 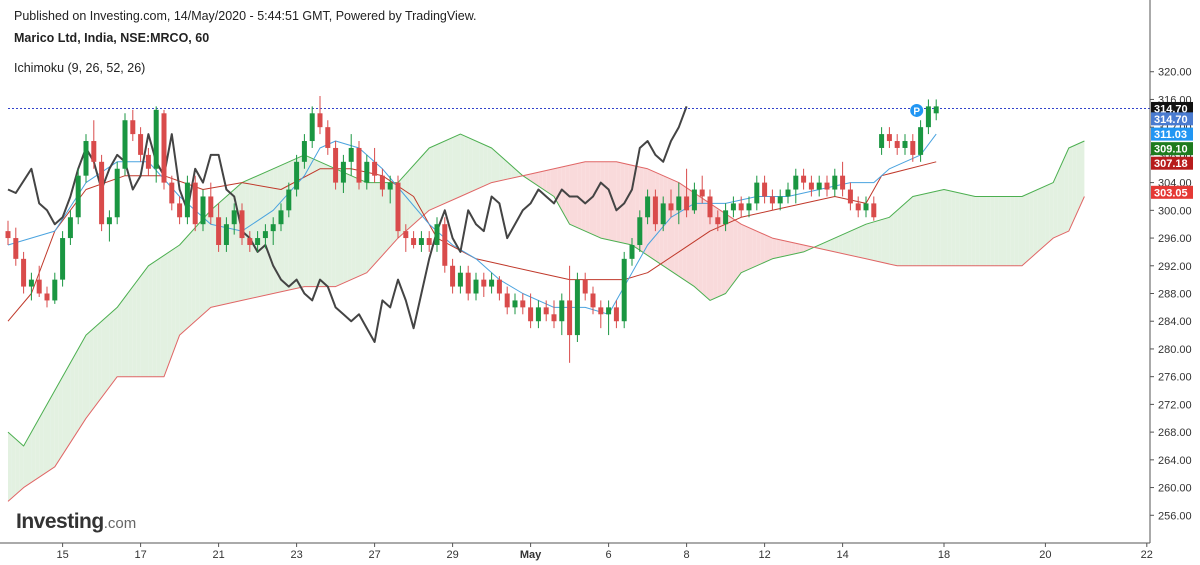 I want to click on price-label: 303.05, so click(x=1171, y=193).